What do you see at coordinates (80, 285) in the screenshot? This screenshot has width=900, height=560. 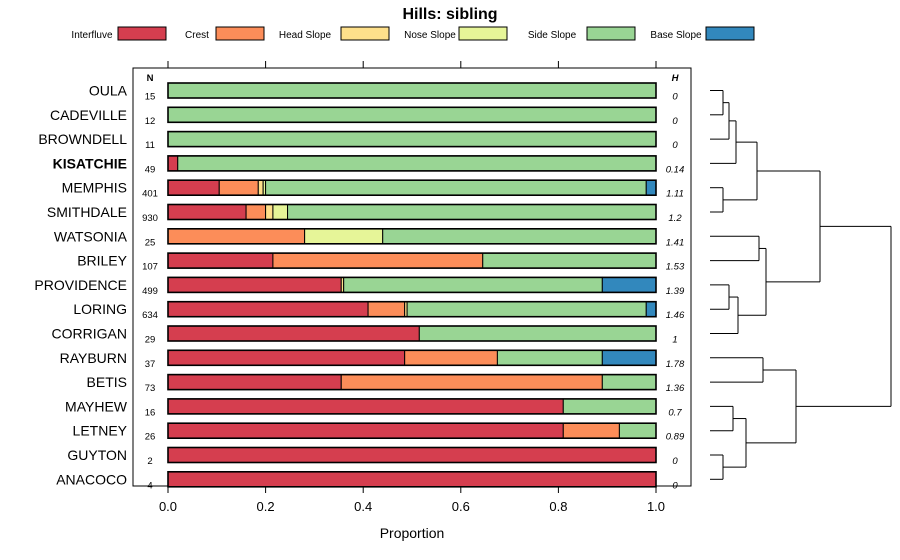 I see `row-label-providence: PROVIDENCE` at bounding box center [80, 285].